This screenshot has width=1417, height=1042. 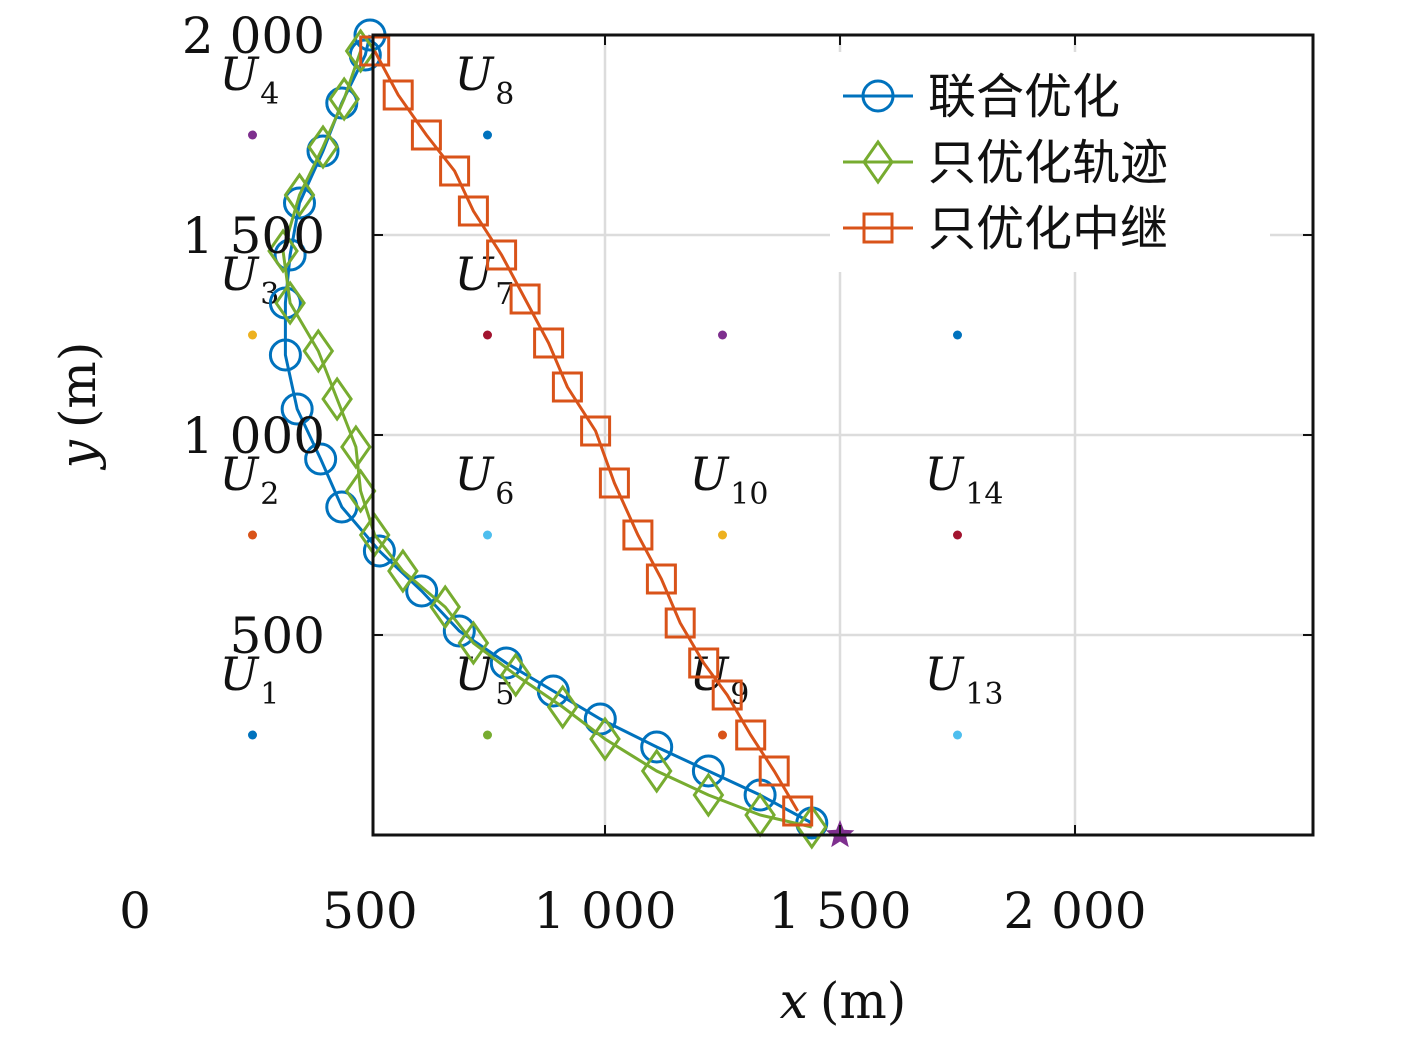 What do you see at coordinates (729, 479) in the screenshot?
I see `user-label: U10` at bounding box center [729, 479].